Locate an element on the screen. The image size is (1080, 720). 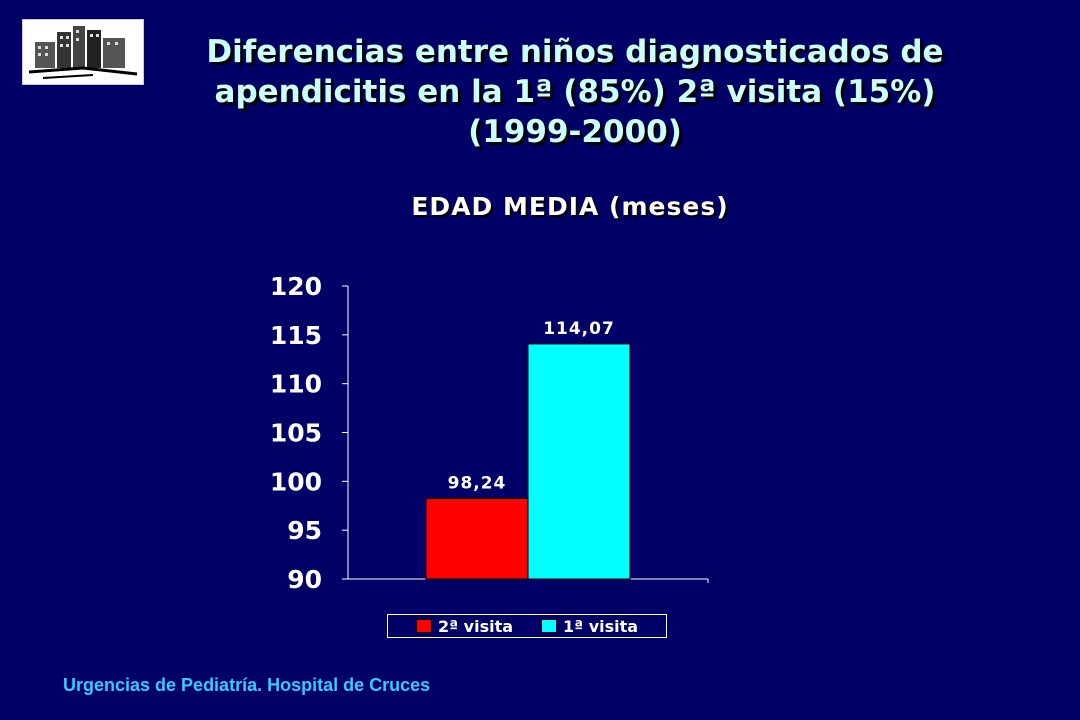
chart-title: EDAD MEDIA (meses) is located at coordinates (570, 206).